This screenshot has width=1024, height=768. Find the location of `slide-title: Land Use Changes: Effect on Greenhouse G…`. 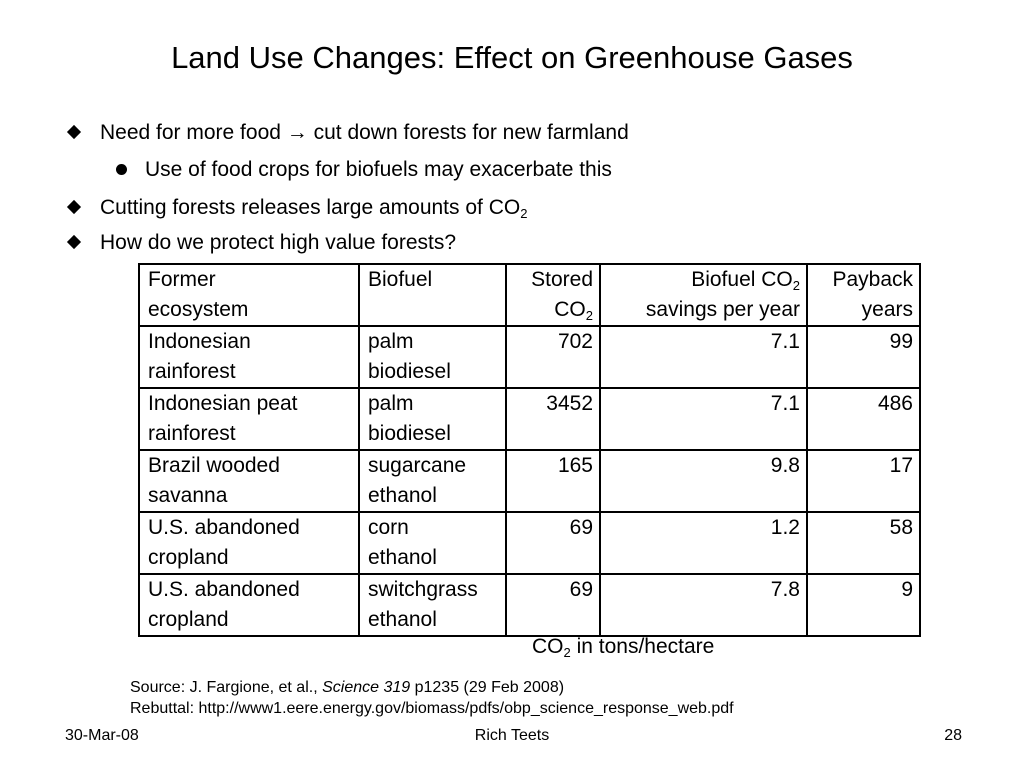

slide-title: Land Use Changes: Effect on Greenhouse G… is located at coordinates (512, 57).